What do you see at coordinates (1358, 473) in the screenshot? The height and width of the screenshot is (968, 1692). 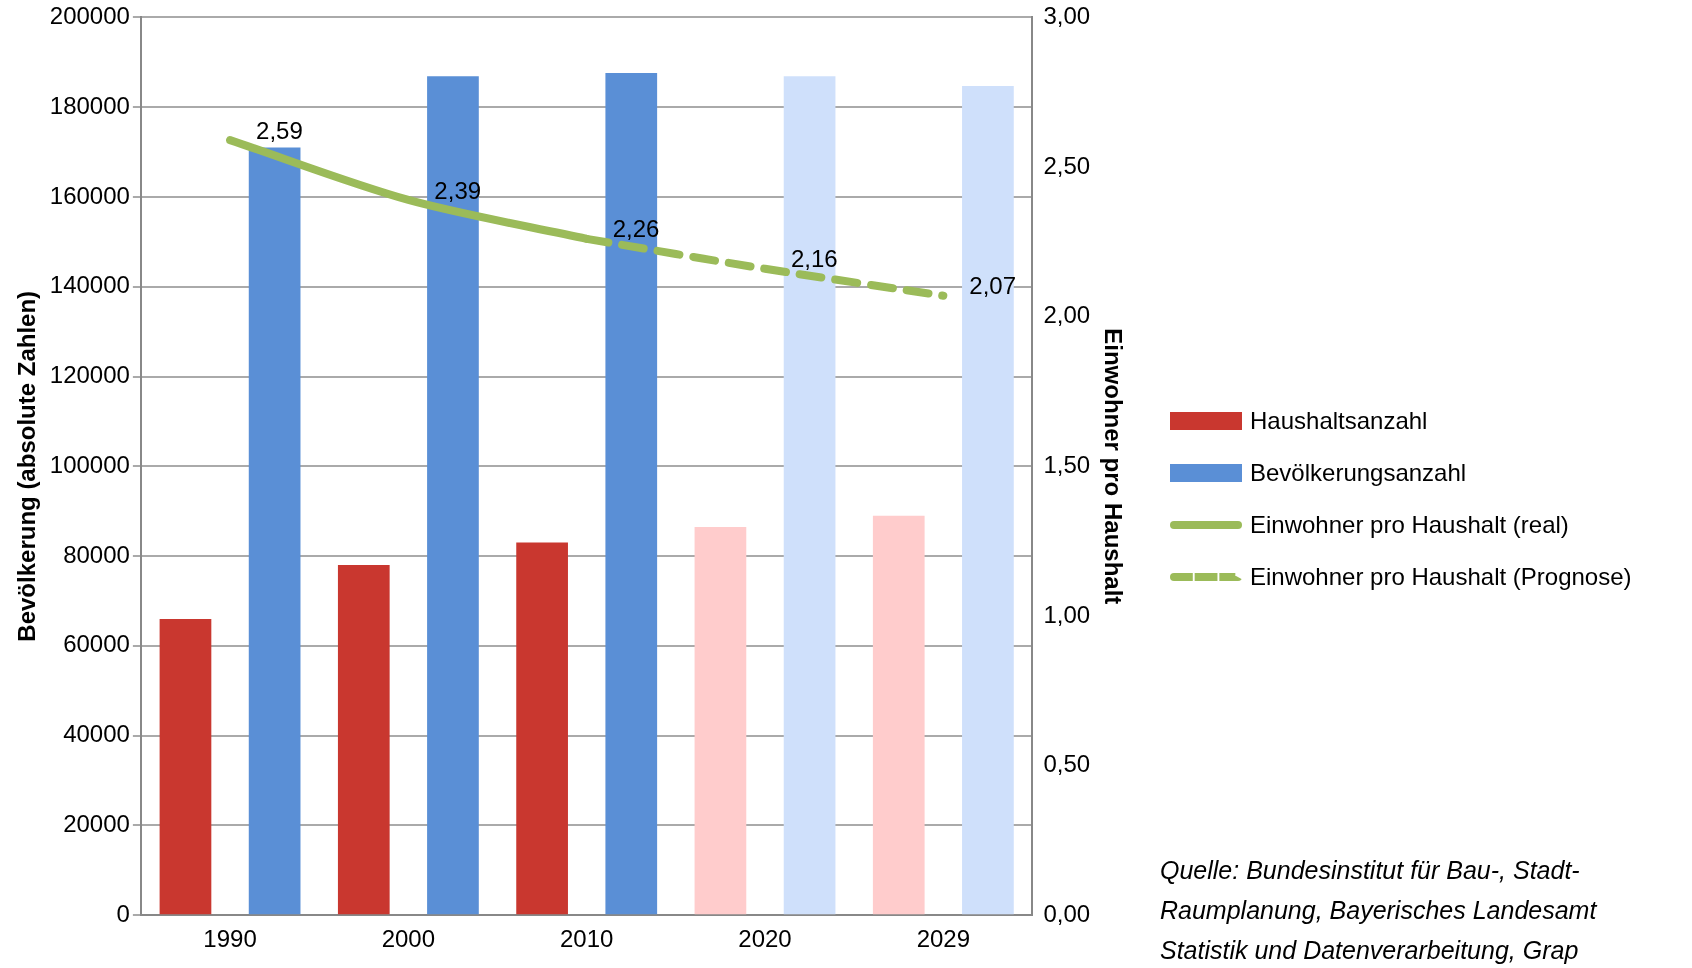 I see `legend-label: Bevölkerungsanzahl` at bounding box center [1358, 473].